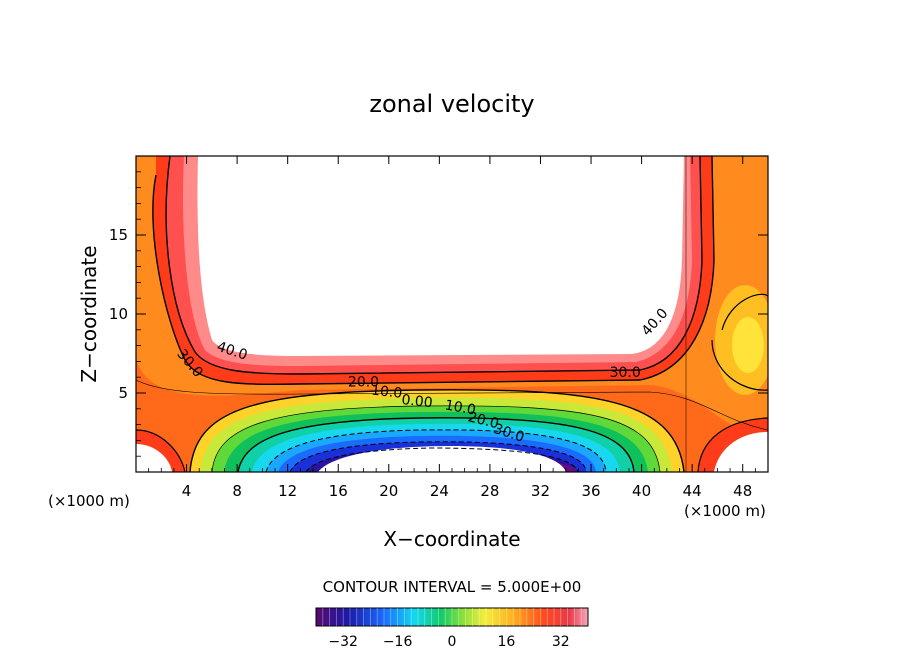 This screenshot has height=654, width=904. What do you see at coordinates (725, 511) in the screenshot?
I see `x-unit-right: (×1000 m)` at bounding box center [725, 511].